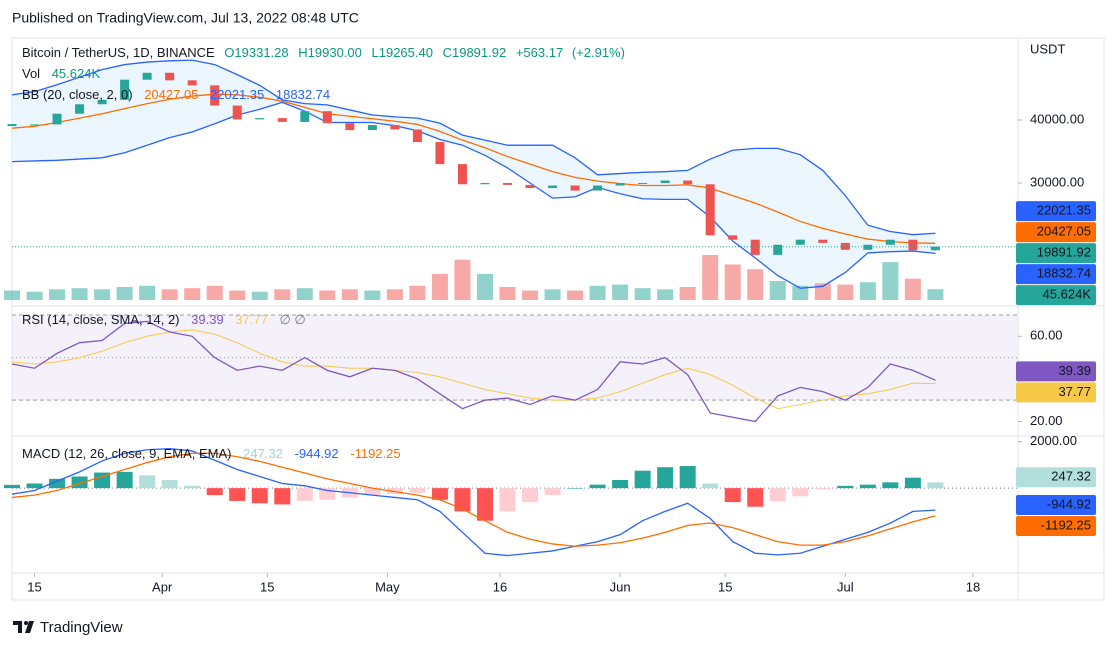  What do you see at coordinates (256, 52) in the screenshot?
I see `ohlc-open: O19331.28` at bounding box center [256, 52].